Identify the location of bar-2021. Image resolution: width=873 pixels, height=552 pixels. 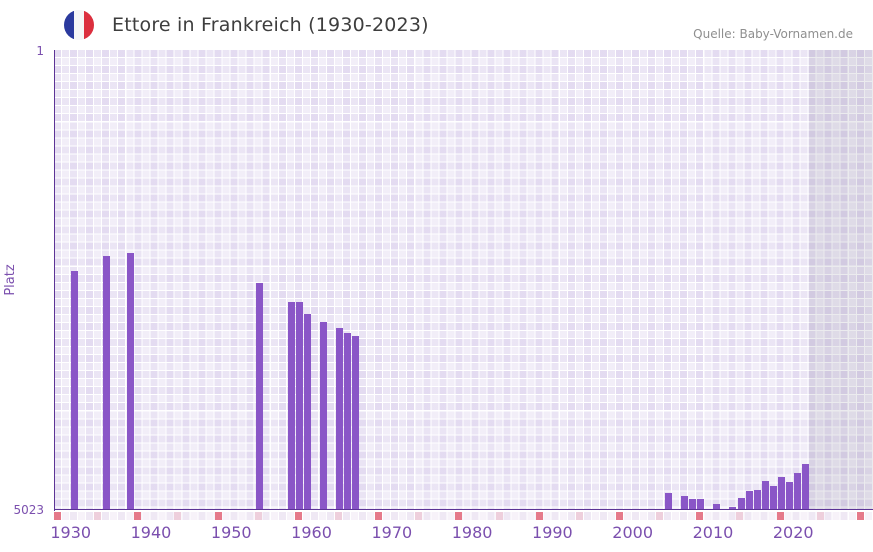
(805, 486).